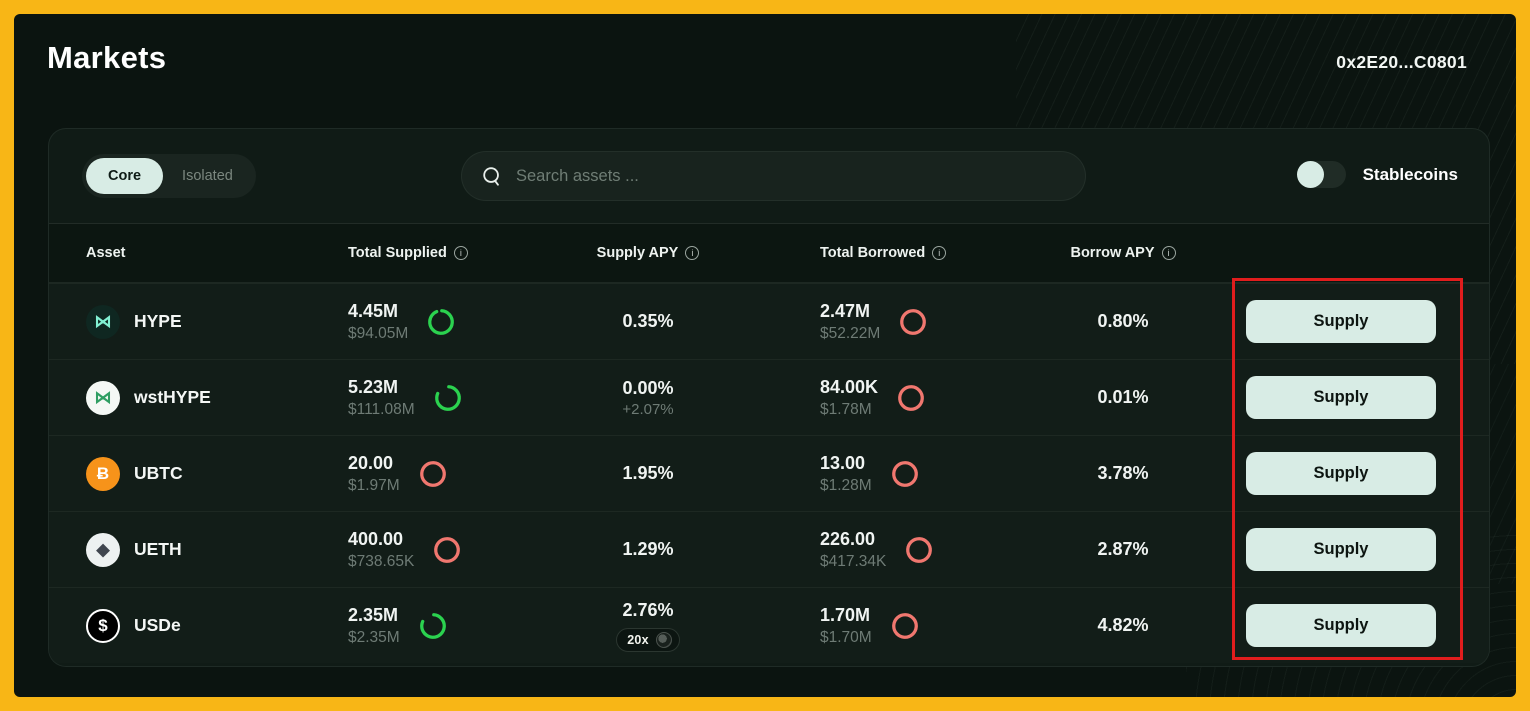 This screenshot has width=1530, height=711. I want to click on supplied-usd: $1.97M, so click(374, 485).